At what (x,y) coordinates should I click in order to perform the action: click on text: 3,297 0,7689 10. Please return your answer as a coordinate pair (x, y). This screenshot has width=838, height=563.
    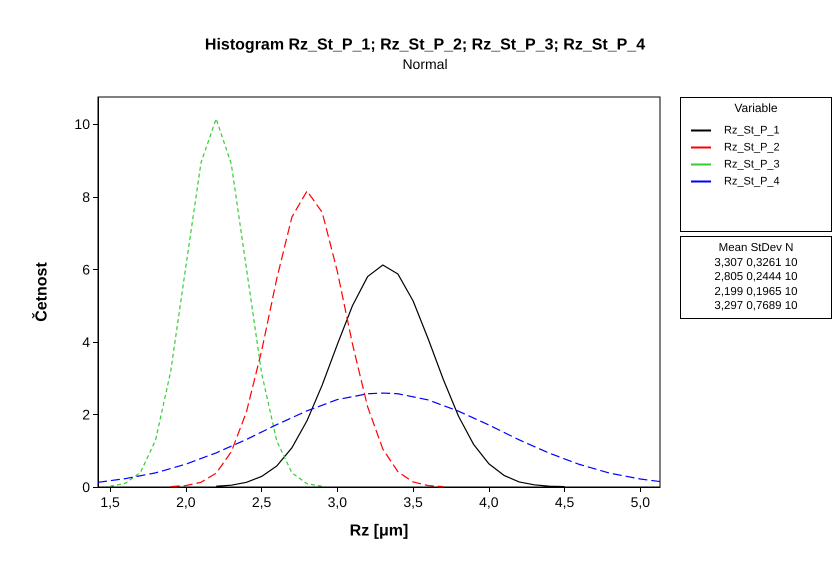
    Looking at the image, I should click on (756, 306).